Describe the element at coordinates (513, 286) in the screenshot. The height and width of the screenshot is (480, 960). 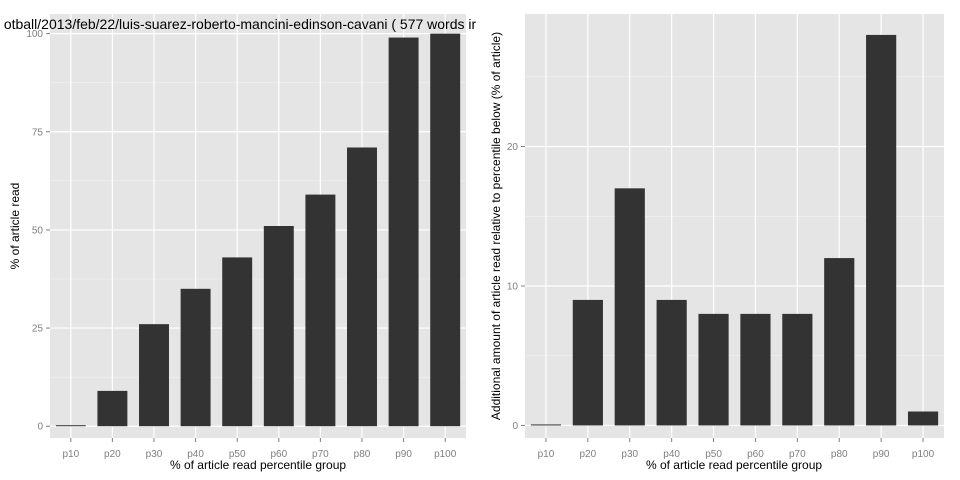
I see `right-y-tick-label: 10` at that location.